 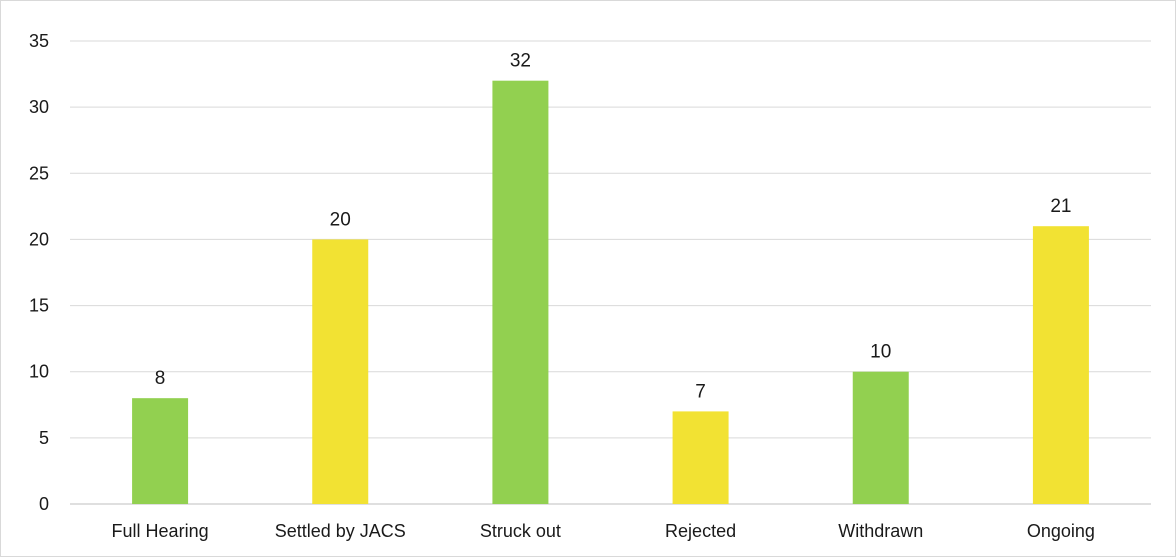 I want to click on x-tick-label: Withdrawn, so click(x=880, y=531).